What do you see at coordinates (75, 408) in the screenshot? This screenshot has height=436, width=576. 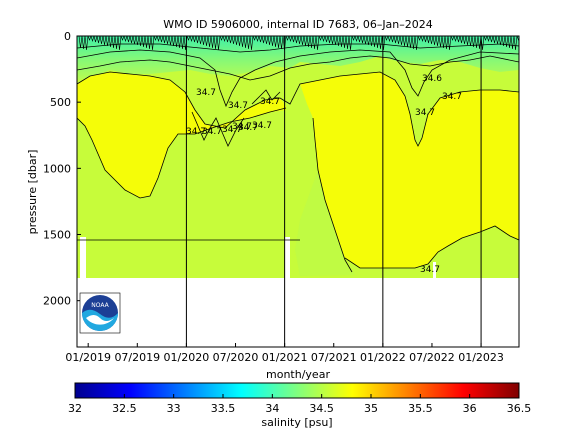 I see `colorbar-tick-label: 32` at bounding box center [75, 408].